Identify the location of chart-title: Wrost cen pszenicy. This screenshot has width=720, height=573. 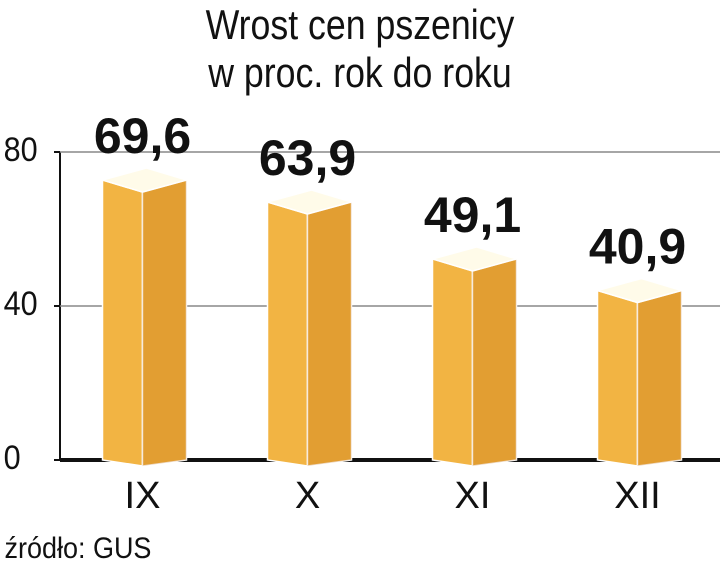
(360, 25).